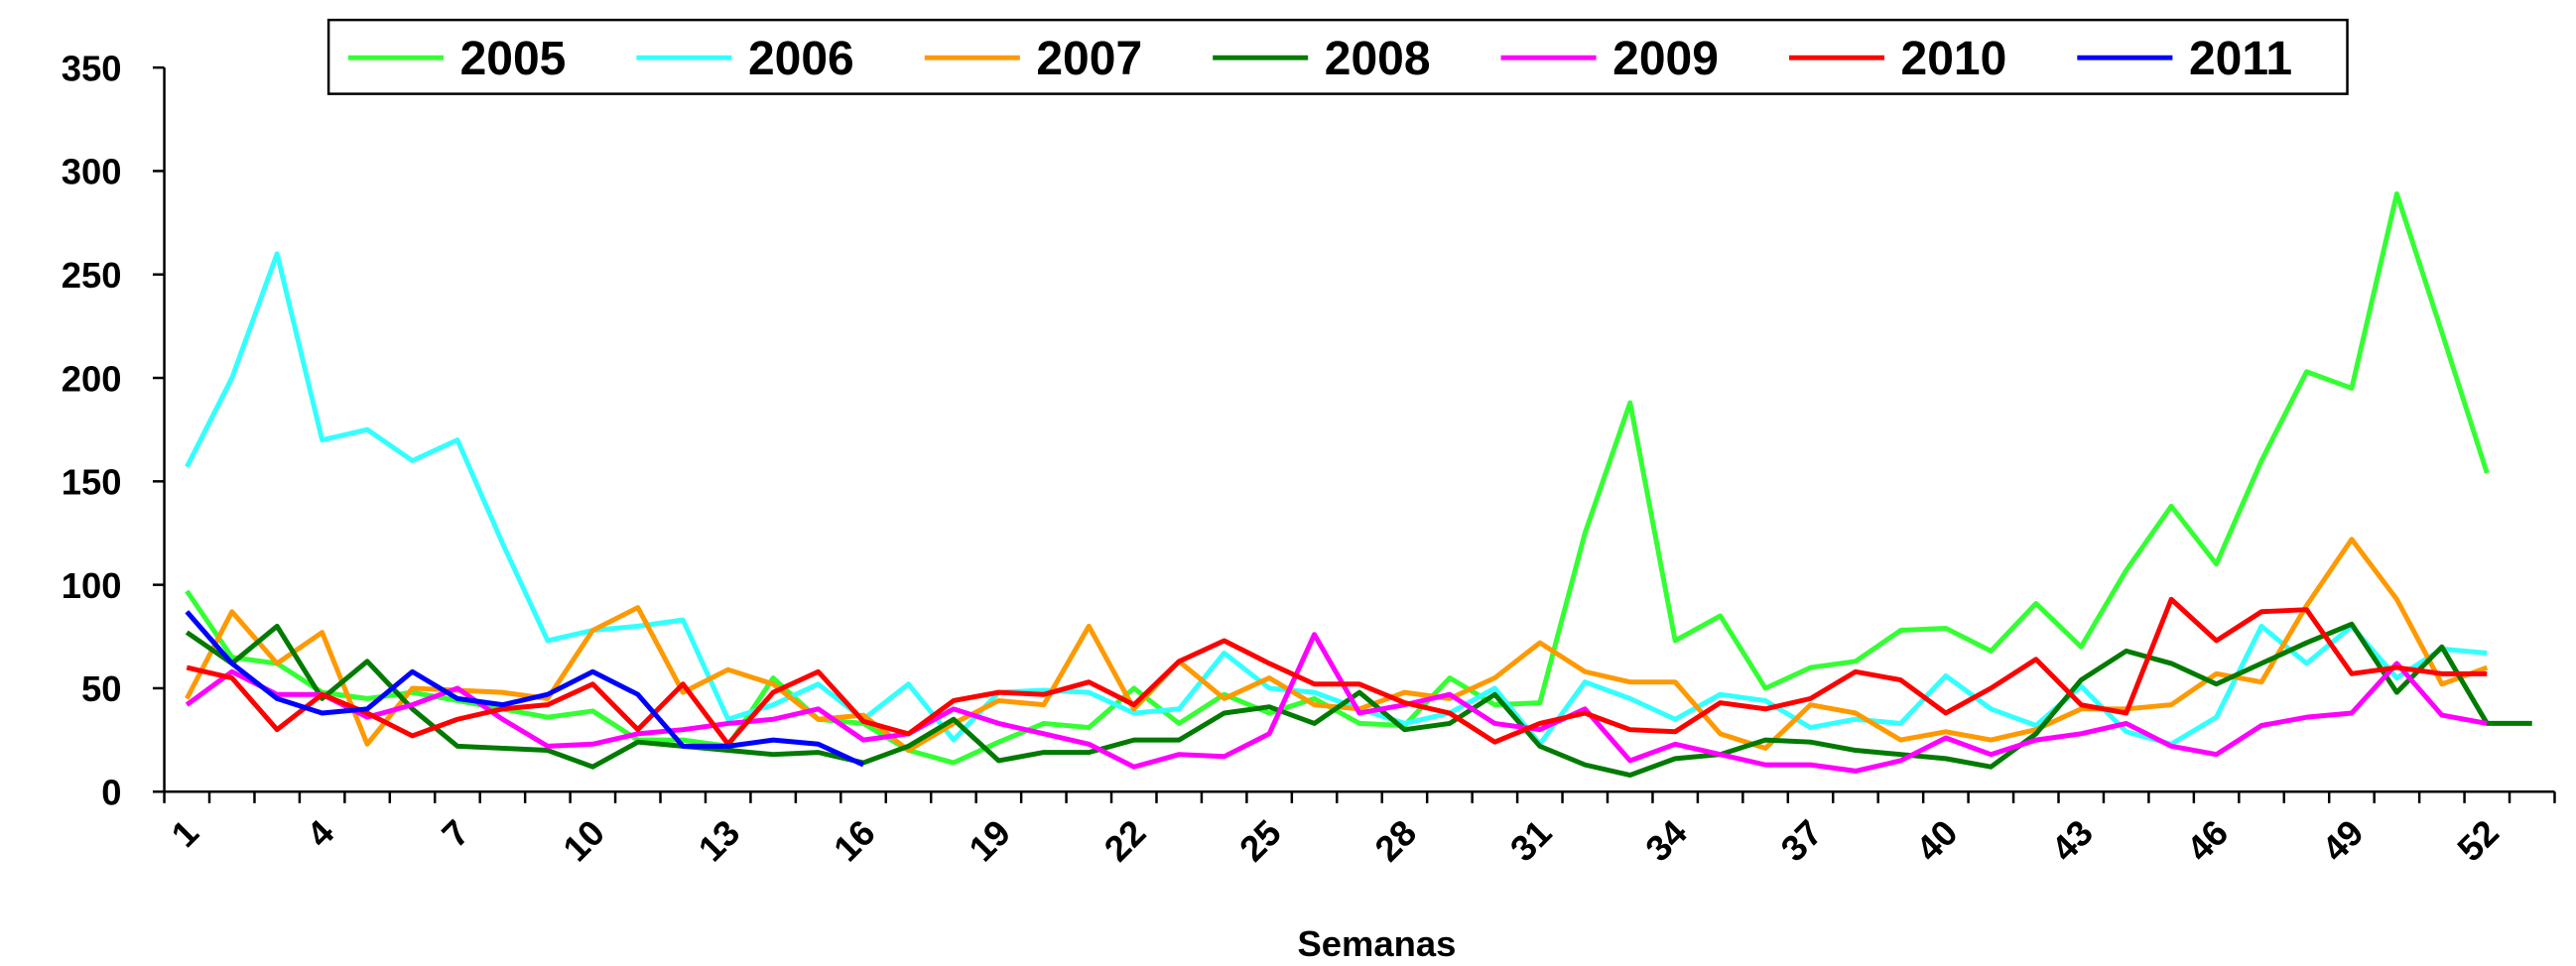 The image size is (2576, 966). I want to click on legend-label: 2009, so click(1666, 59).